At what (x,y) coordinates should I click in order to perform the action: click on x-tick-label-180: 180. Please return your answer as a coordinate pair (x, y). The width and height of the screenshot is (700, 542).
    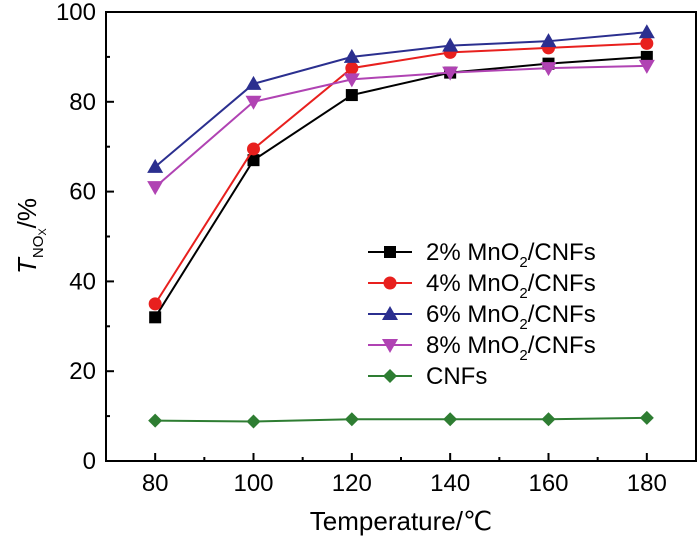
    Looking at the image, I should click on (647, 483).